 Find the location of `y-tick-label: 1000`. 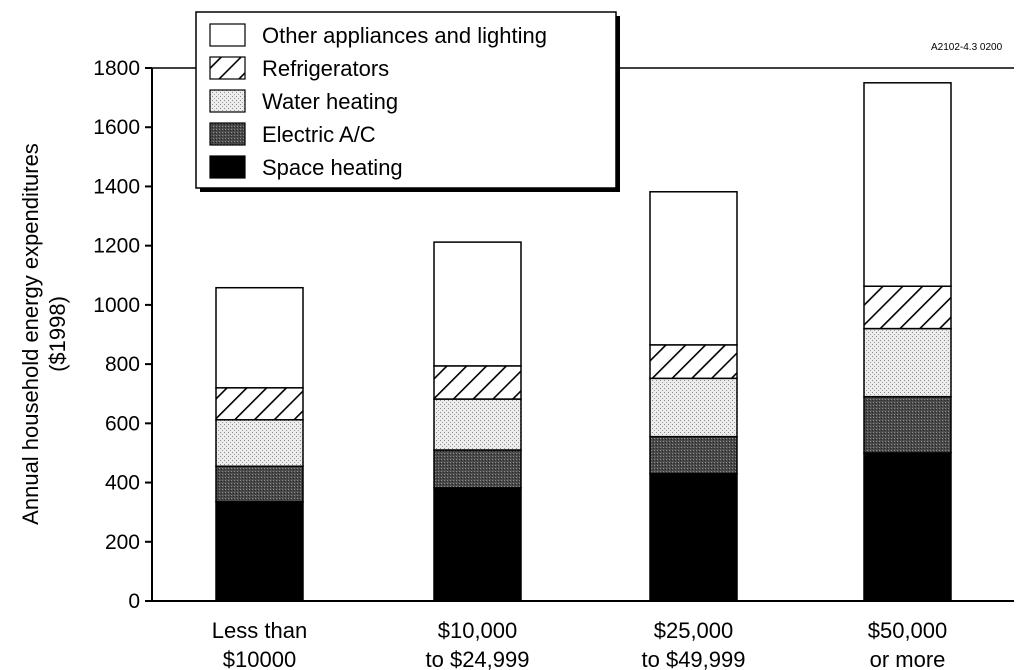

y-tick-label: 1000 is located at coordinates (116, 305).